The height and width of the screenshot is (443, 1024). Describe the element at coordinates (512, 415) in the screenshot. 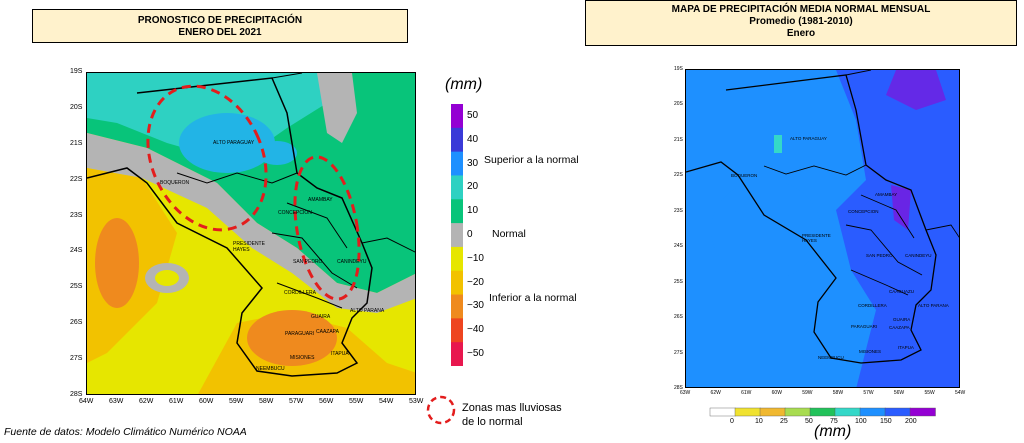

I see `zones-legend-text: Zonas mas lluviosas de lo normal` at that location.